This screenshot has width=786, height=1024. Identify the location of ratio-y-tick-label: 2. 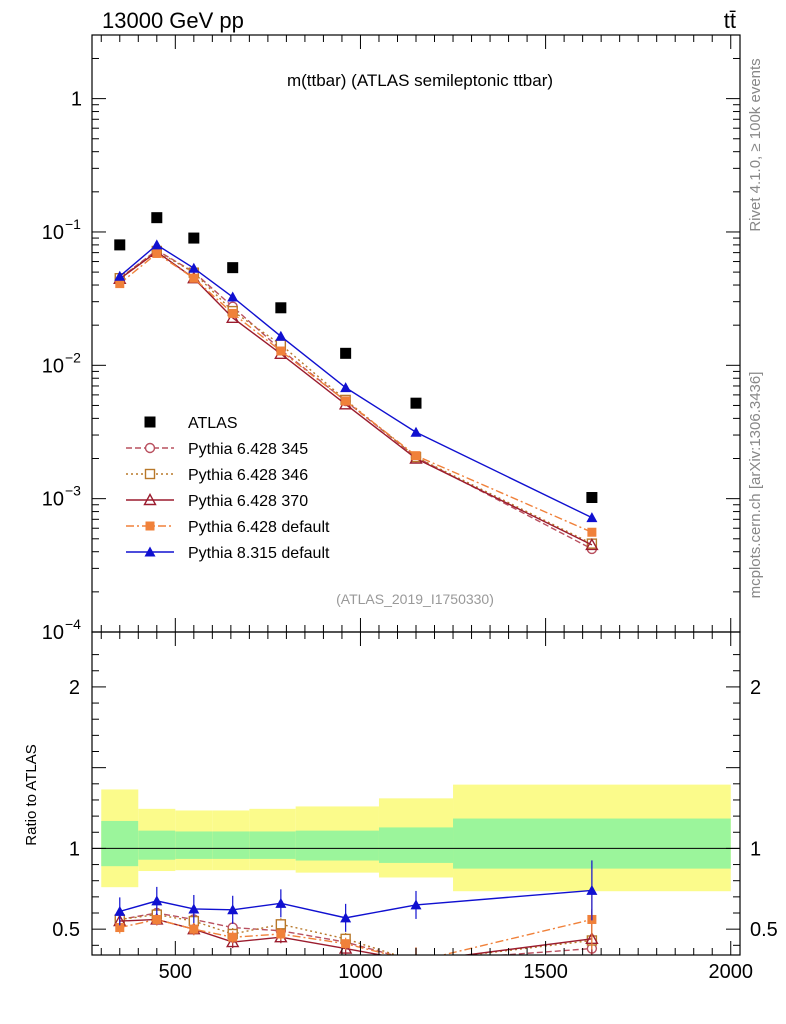
(74, 688).